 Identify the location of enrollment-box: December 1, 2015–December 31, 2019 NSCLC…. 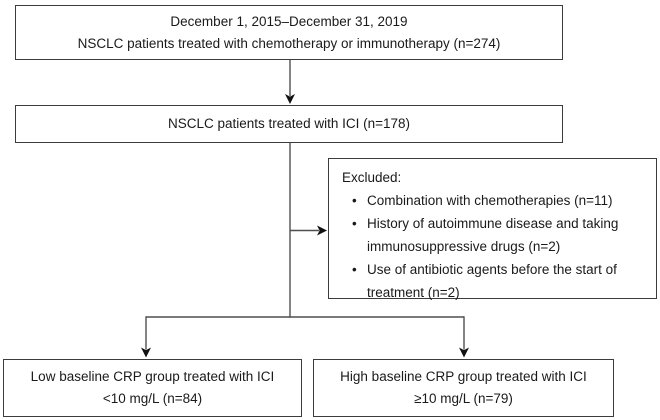
(289, 32).